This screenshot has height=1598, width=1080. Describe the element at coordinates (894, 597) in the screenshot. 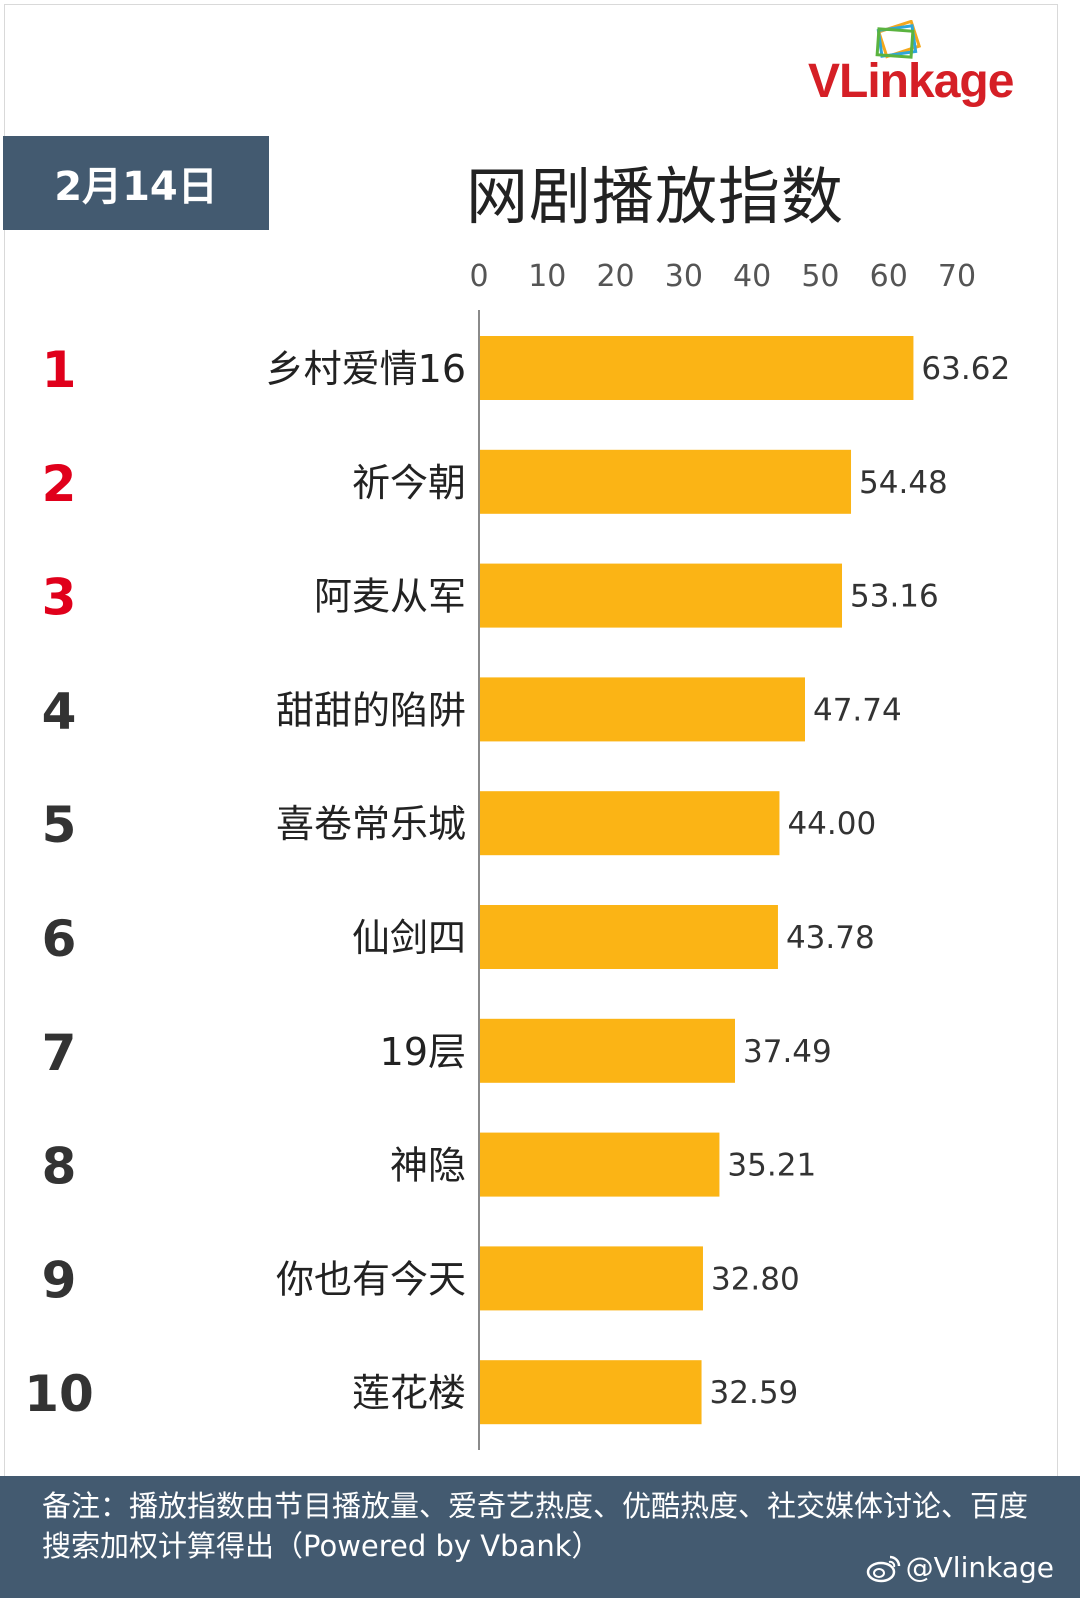

I see `bar-value-label: 53.16` at that location.